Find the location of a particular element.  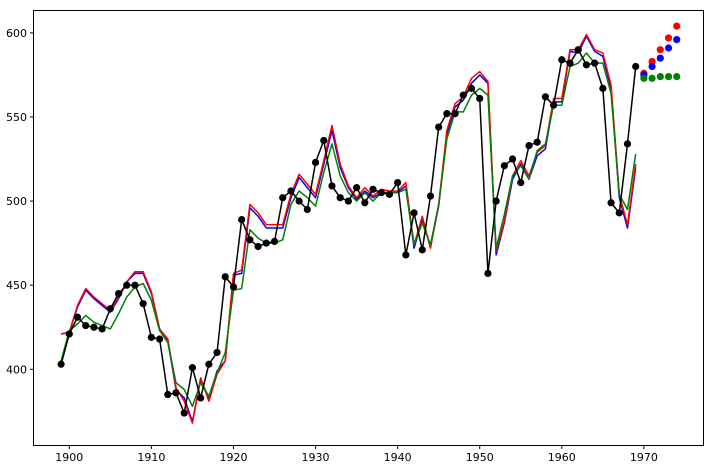

x-tick-label: 1910 is located at coordinates (151, 457).